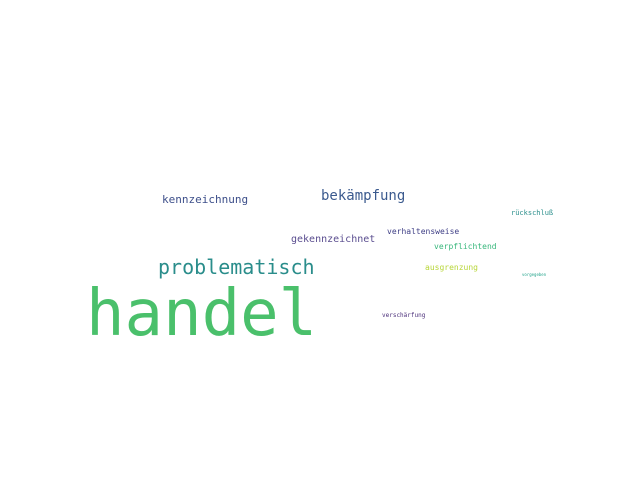 The image size is (640, 480). Describe the element at coordinates (363, 196) in the screenshot. I see `word-bekaempfung: bekämpfung` at that location.